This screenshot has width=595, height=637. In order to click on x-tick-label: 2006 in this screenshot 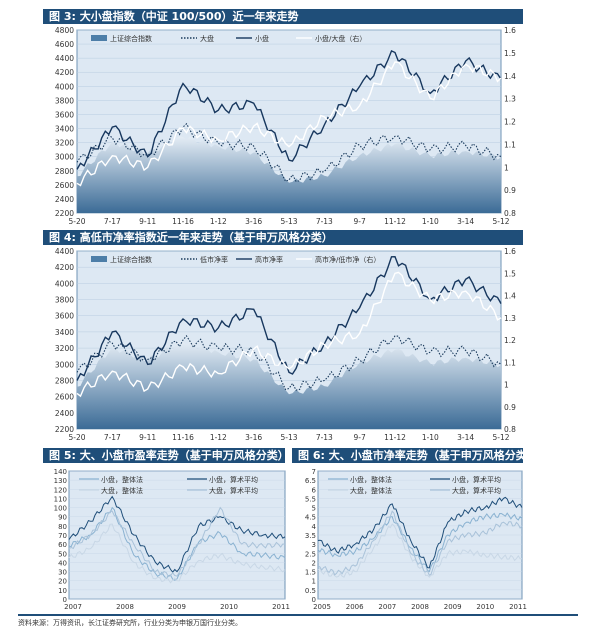, I will do `click(355, 607)`.